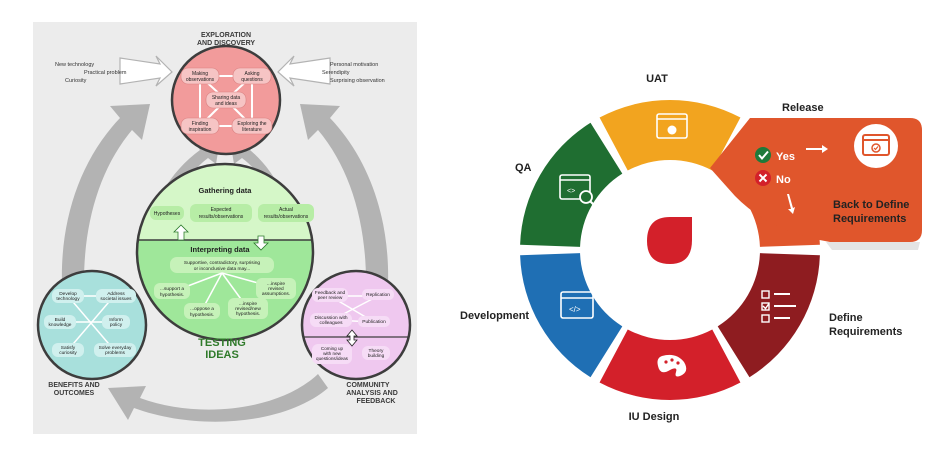 This screenshot has height=460, width=932. Describe the element at coordinates (367, 385) in the screenshot. I see `community-title-1: COMMUNITY` at that location.